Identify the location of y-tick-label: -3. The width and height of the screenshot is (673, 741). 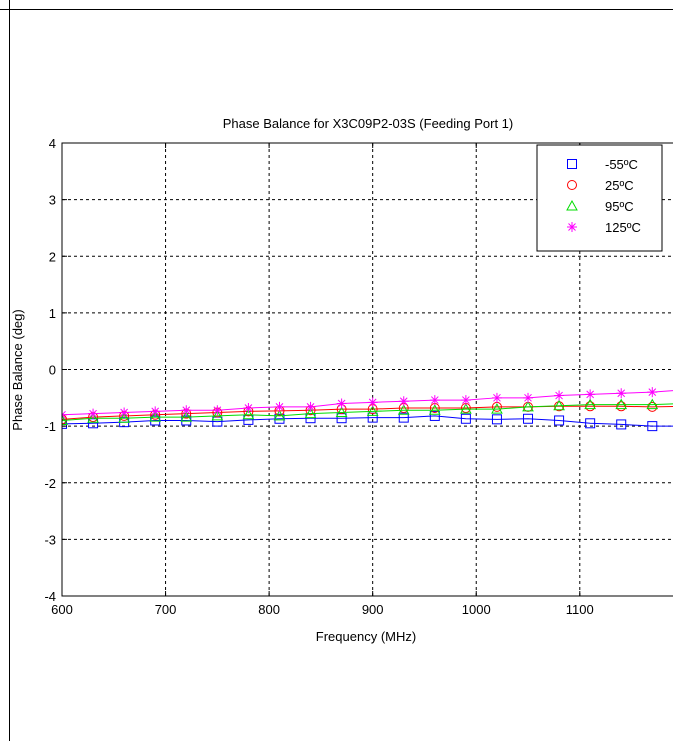
(50, 539).